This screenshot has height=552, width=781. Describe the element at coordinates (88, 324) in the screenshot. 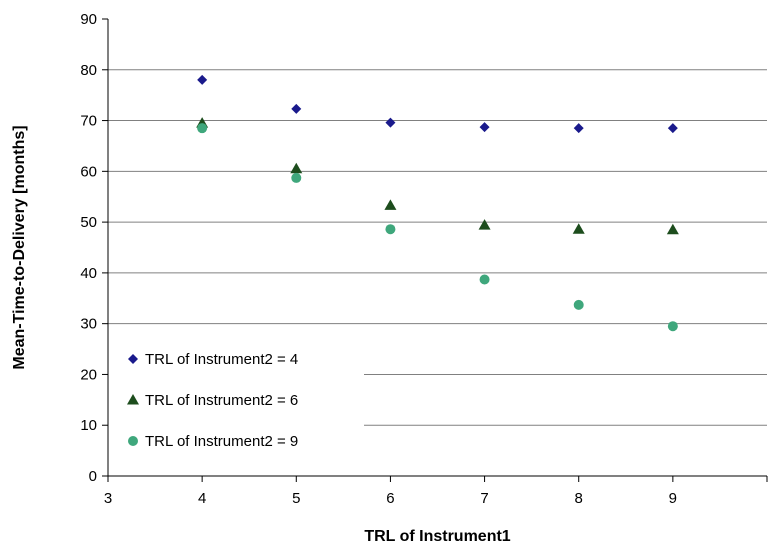

I see `y-tick-label: 30` at that location.